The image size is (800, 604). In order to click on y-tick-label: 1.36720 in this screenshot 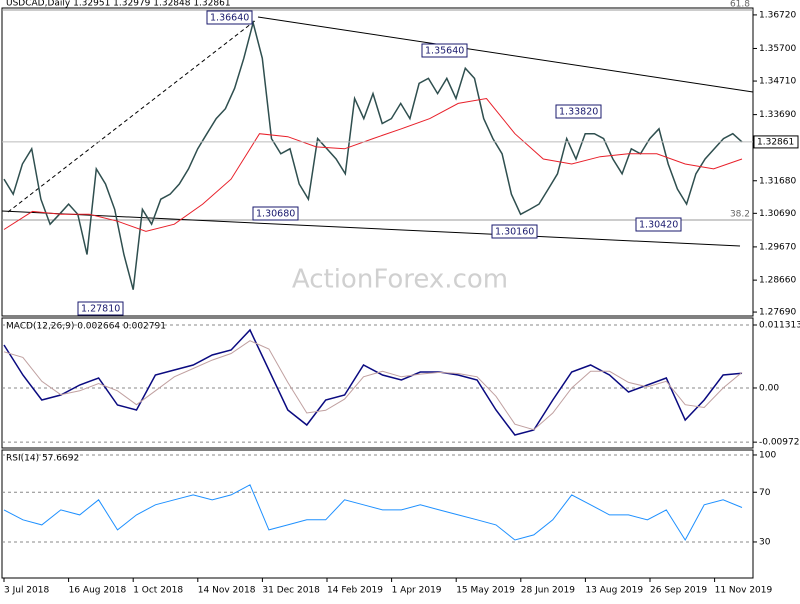, I will do `click(777, 15)`.